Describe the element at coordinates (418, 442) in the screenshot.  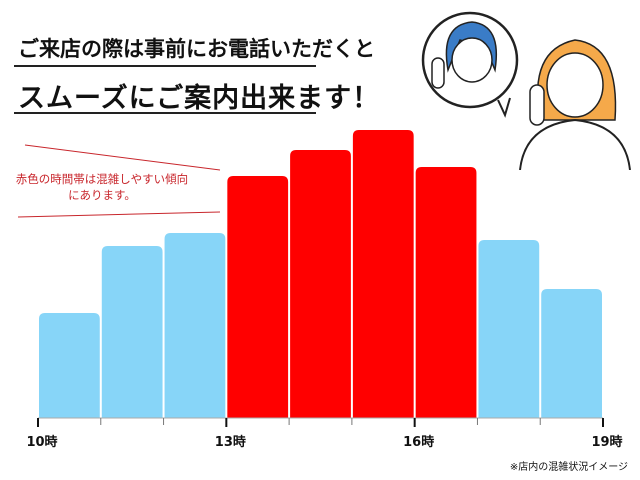
I see `x-tick-label: 16時` at that location.